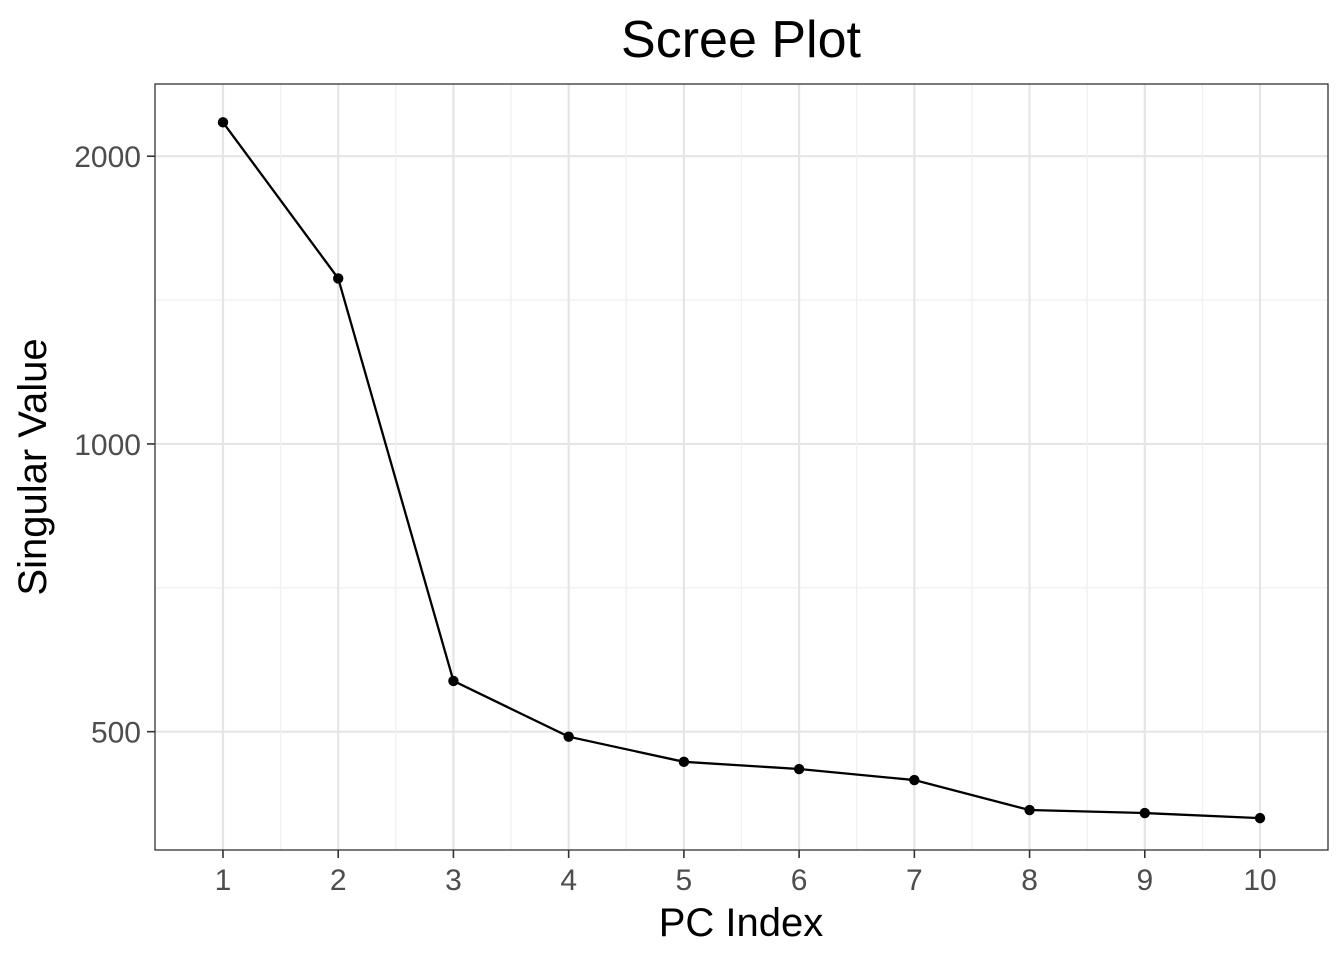 The image size is (1344, 960). I want to click on y-axis: 500 1000 2000, so click(114, 445).